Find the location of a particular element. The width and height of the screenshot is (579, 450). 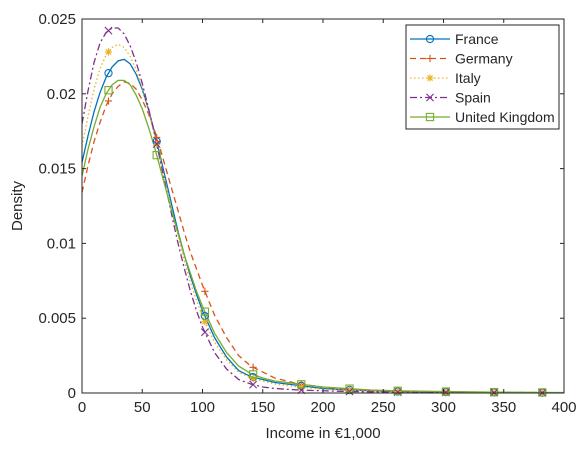

y-tick-label: 0.02 is located at coordinates (61, 94).